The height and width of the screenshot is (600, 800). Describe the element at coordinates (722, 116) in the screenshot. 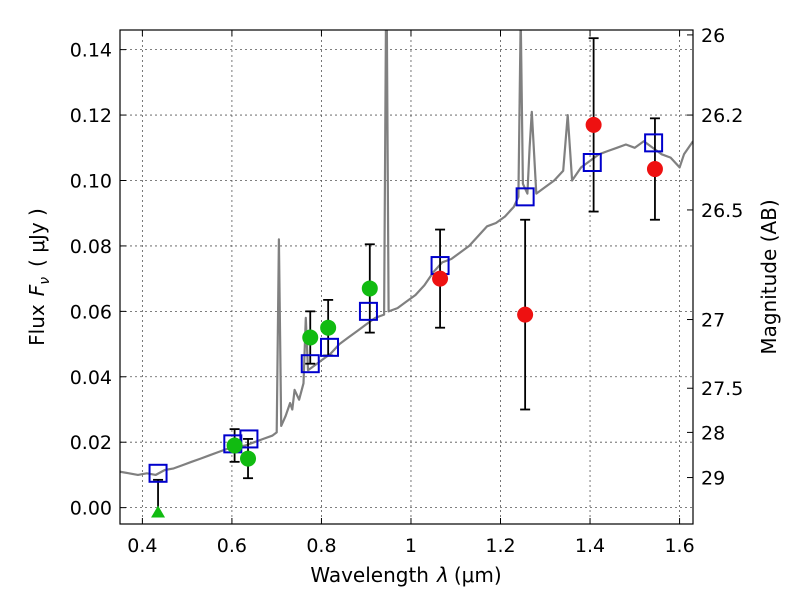

I see `y2-tick-label: 26.2` at that location.